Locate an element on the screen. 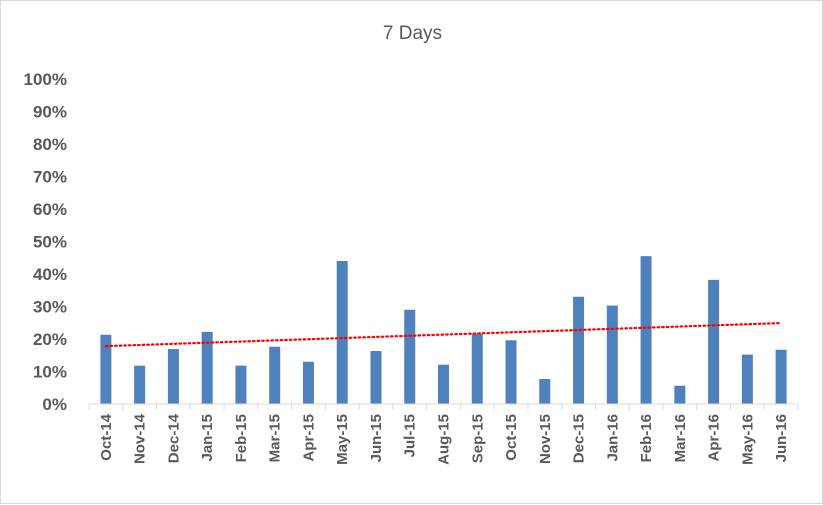 This screenshot has width=823, height=505. x-tick-label: May-16 is located at coordinates (747, 439).